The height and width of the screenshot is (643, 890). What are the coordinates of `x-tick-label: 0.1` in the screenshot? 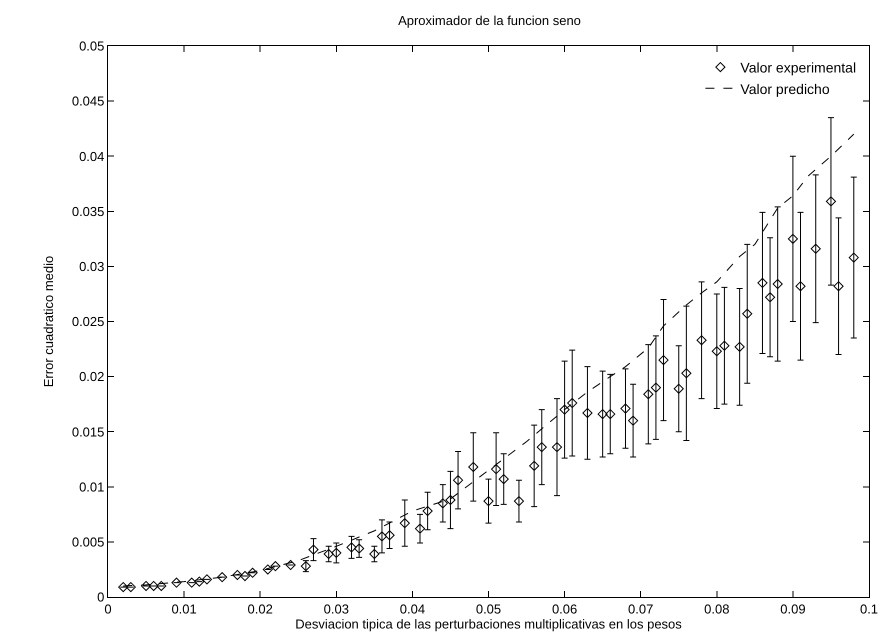 It's located at (869, 609).